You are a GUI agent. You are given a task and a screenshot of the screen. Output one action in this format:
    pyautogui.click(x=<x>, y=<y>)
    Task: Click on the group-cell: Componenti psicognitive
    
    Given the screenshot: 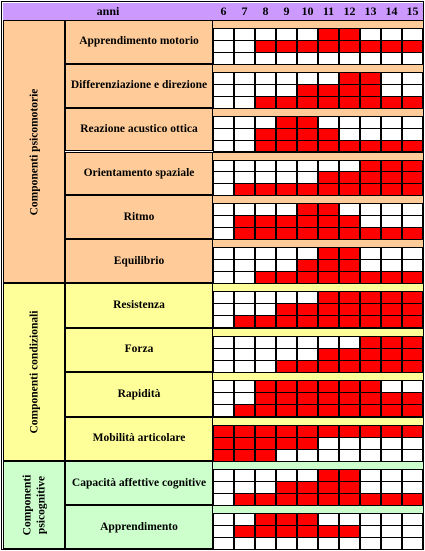 What is the action you would take?
    pyautogui.click(x=34, y=505)
    